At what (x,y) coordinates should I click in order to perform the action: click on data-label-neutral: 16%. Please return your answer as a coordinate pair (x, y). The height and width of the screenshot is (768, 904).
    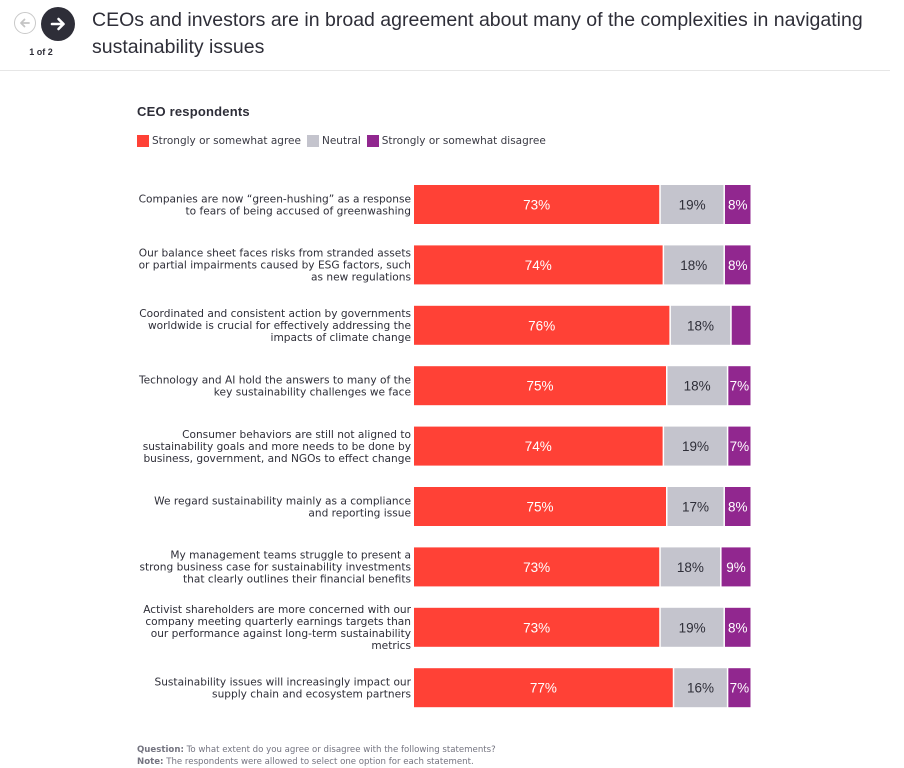
    Looking at the image, I should click on (700, 688).